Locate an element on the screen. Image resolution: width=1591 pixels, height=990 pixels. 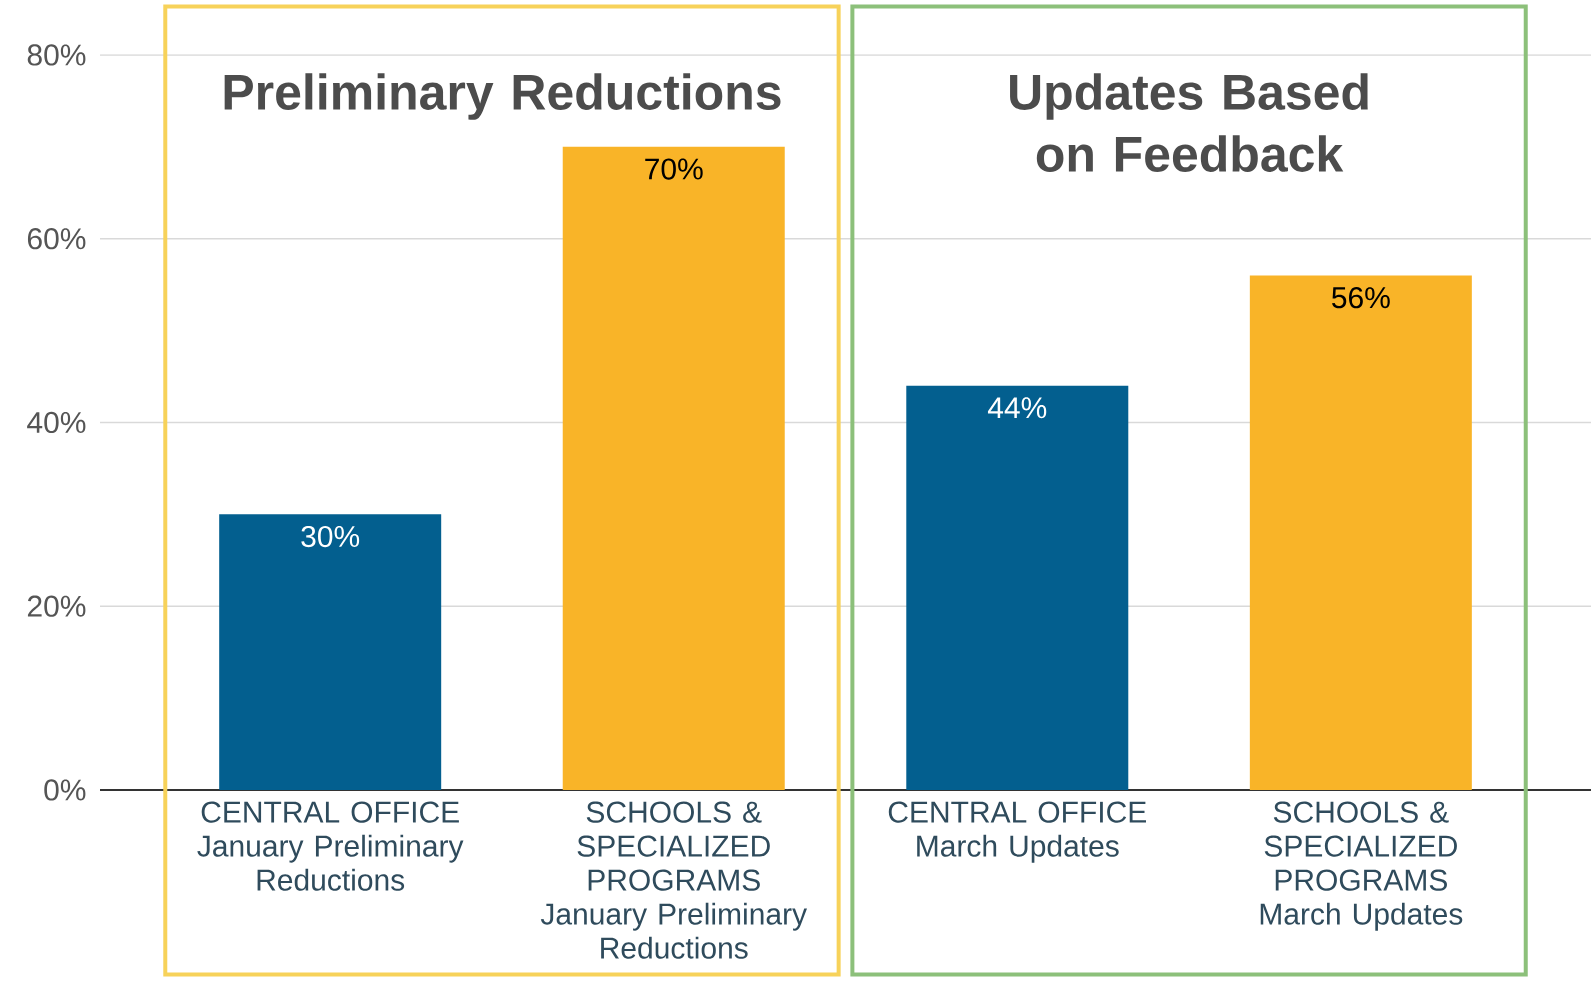
annotation: Updates Based on Feedback is located at coordinates (1189, 122).